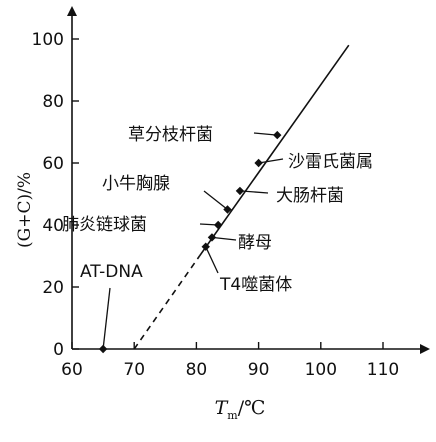 This screenshot has width=436, height=442. Describe the element at coordinates (232, 415) in the screenshot. I see `x-axis-label-sub: m` at that location.